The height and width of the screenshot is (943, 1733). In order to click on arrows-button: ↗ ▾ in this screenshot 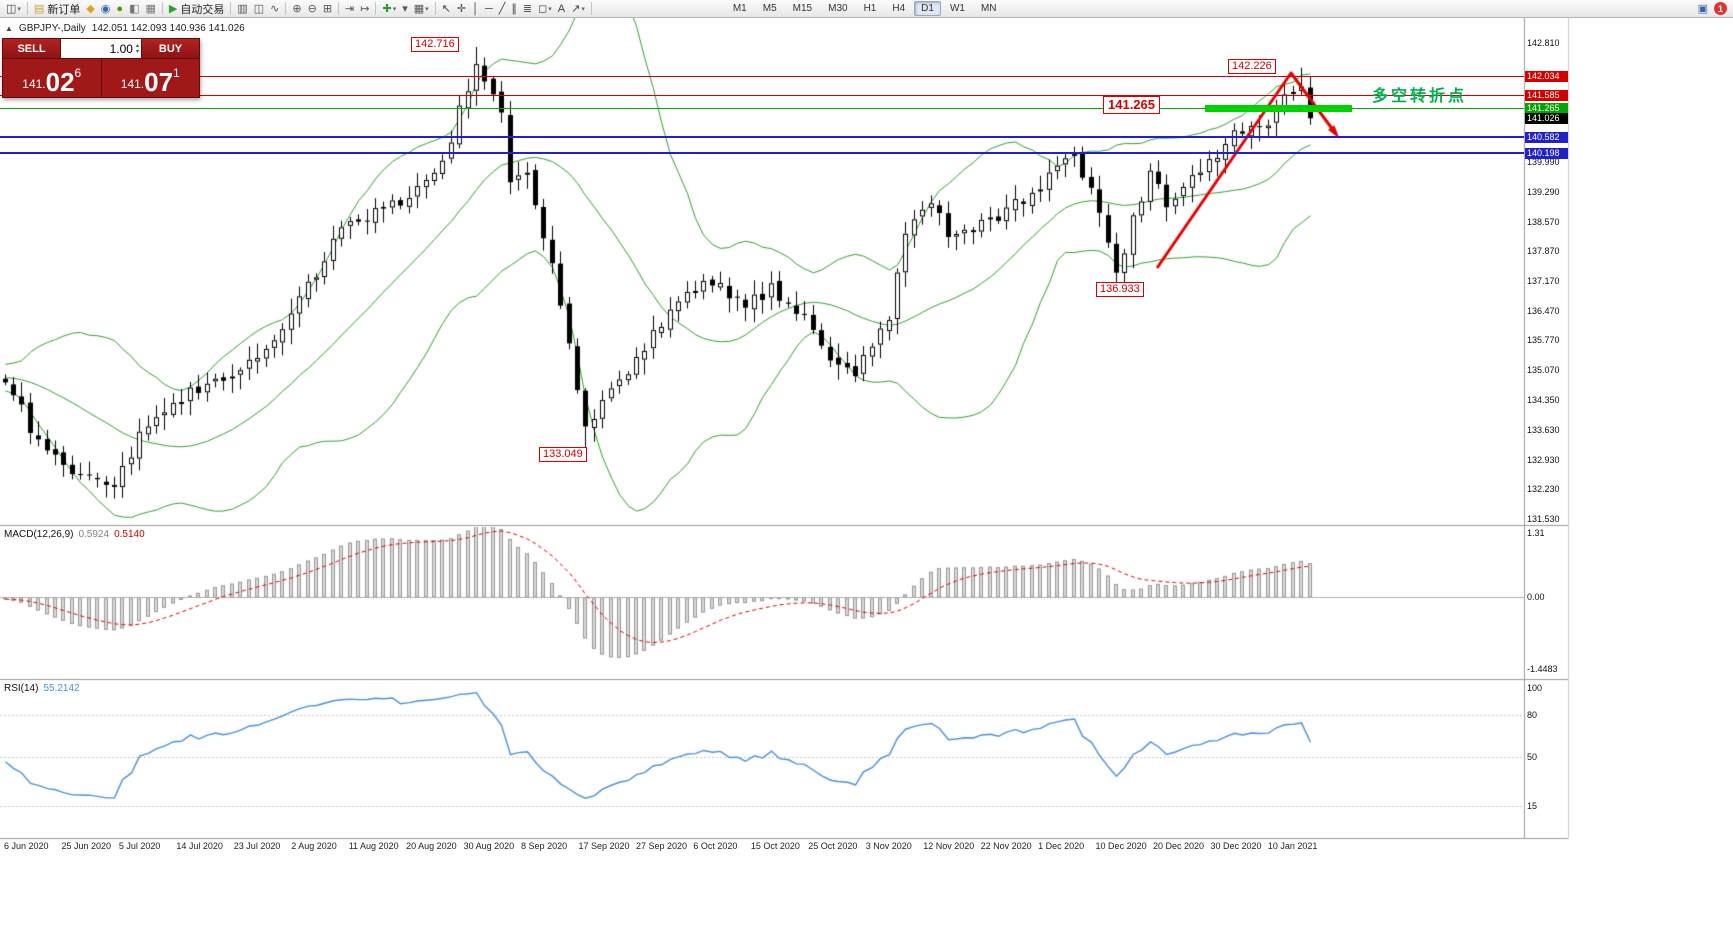, I will do `click(578, 9)`.